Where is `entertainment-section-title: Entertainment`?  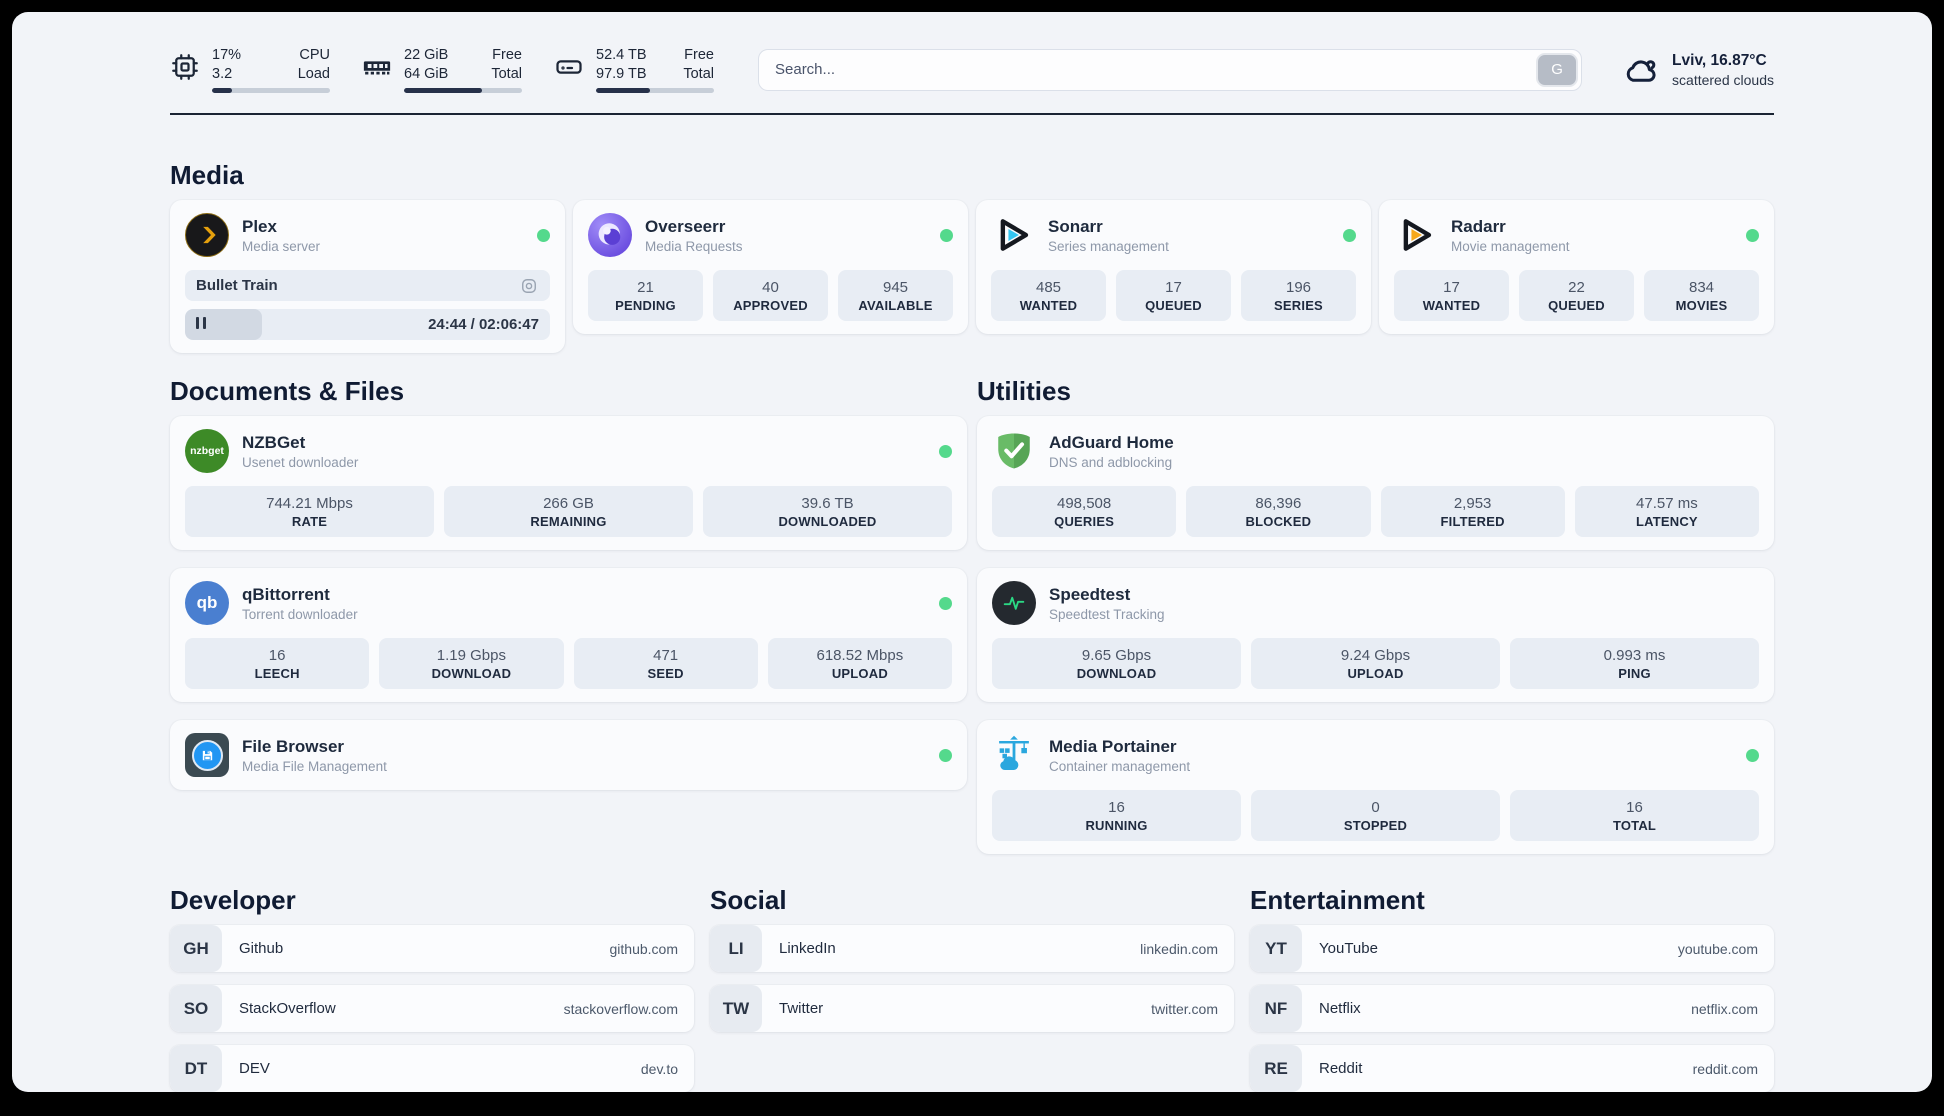 entertainment-section-title: Entertainment is located at coordinates (1337, 900).